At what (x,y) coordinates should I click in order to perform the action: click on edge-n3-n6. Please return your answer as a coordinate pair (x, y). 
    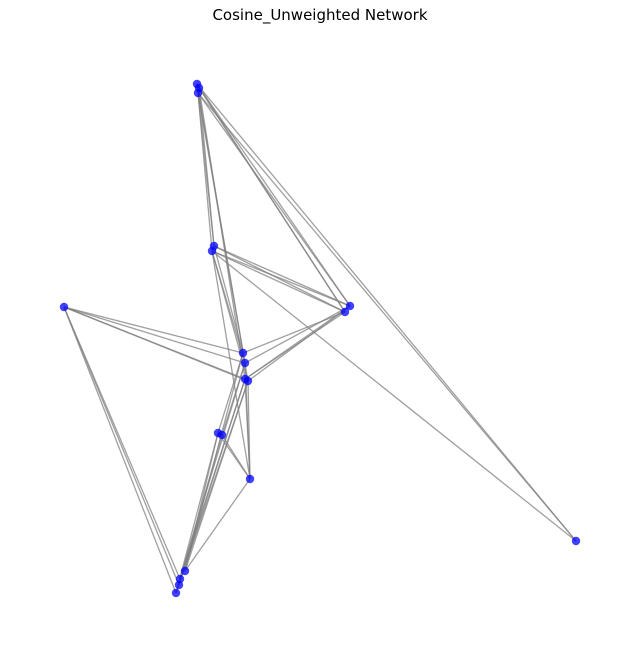
    Looking at the image, I should click on (279, 279).